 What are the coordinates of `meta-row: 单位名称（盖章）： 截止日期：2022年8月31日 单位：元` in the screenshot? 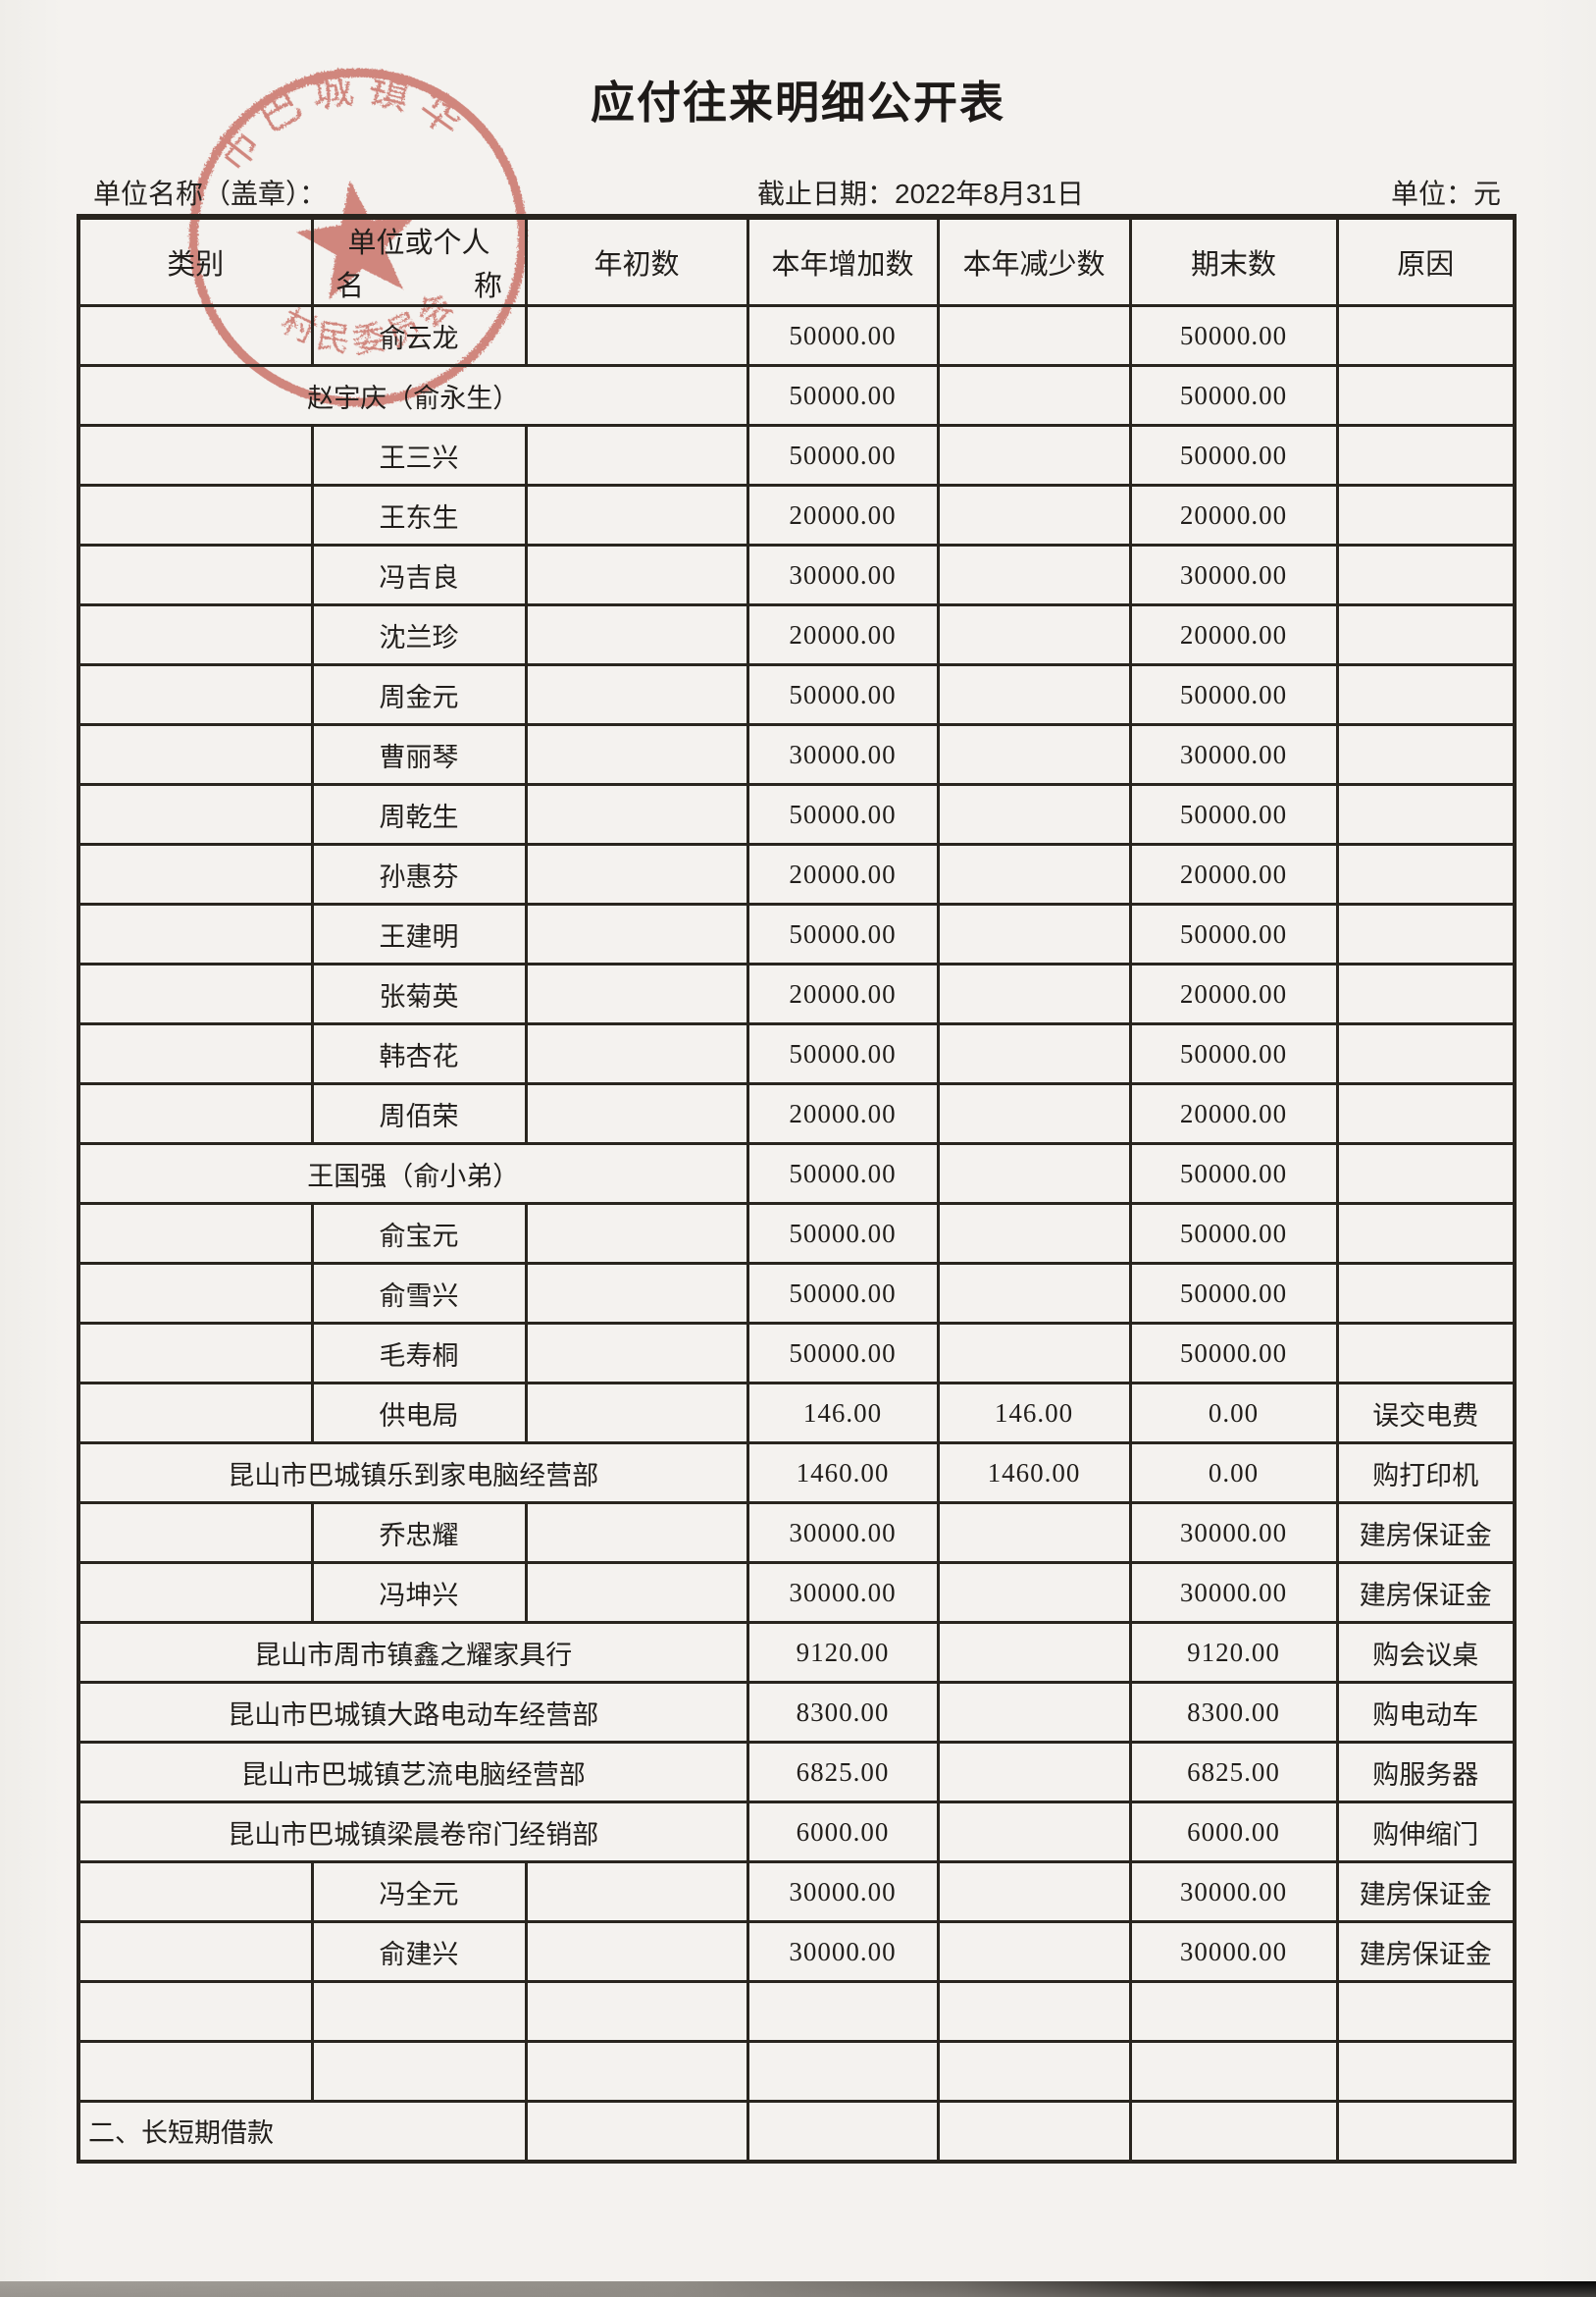 It's located at (798, 191).